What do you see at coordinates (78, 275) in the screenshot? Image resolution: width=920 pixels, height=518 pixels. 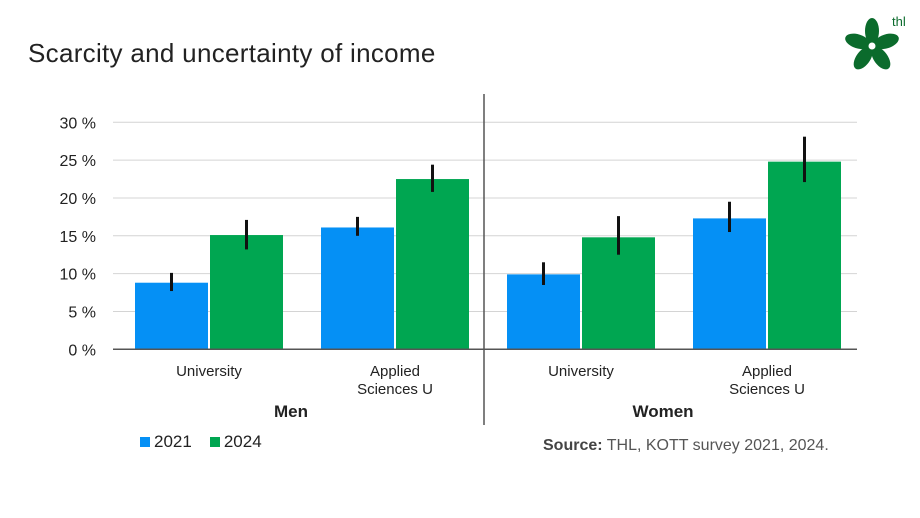 I see `y-tick-label: 10 %` at bounding box center [78, 275].